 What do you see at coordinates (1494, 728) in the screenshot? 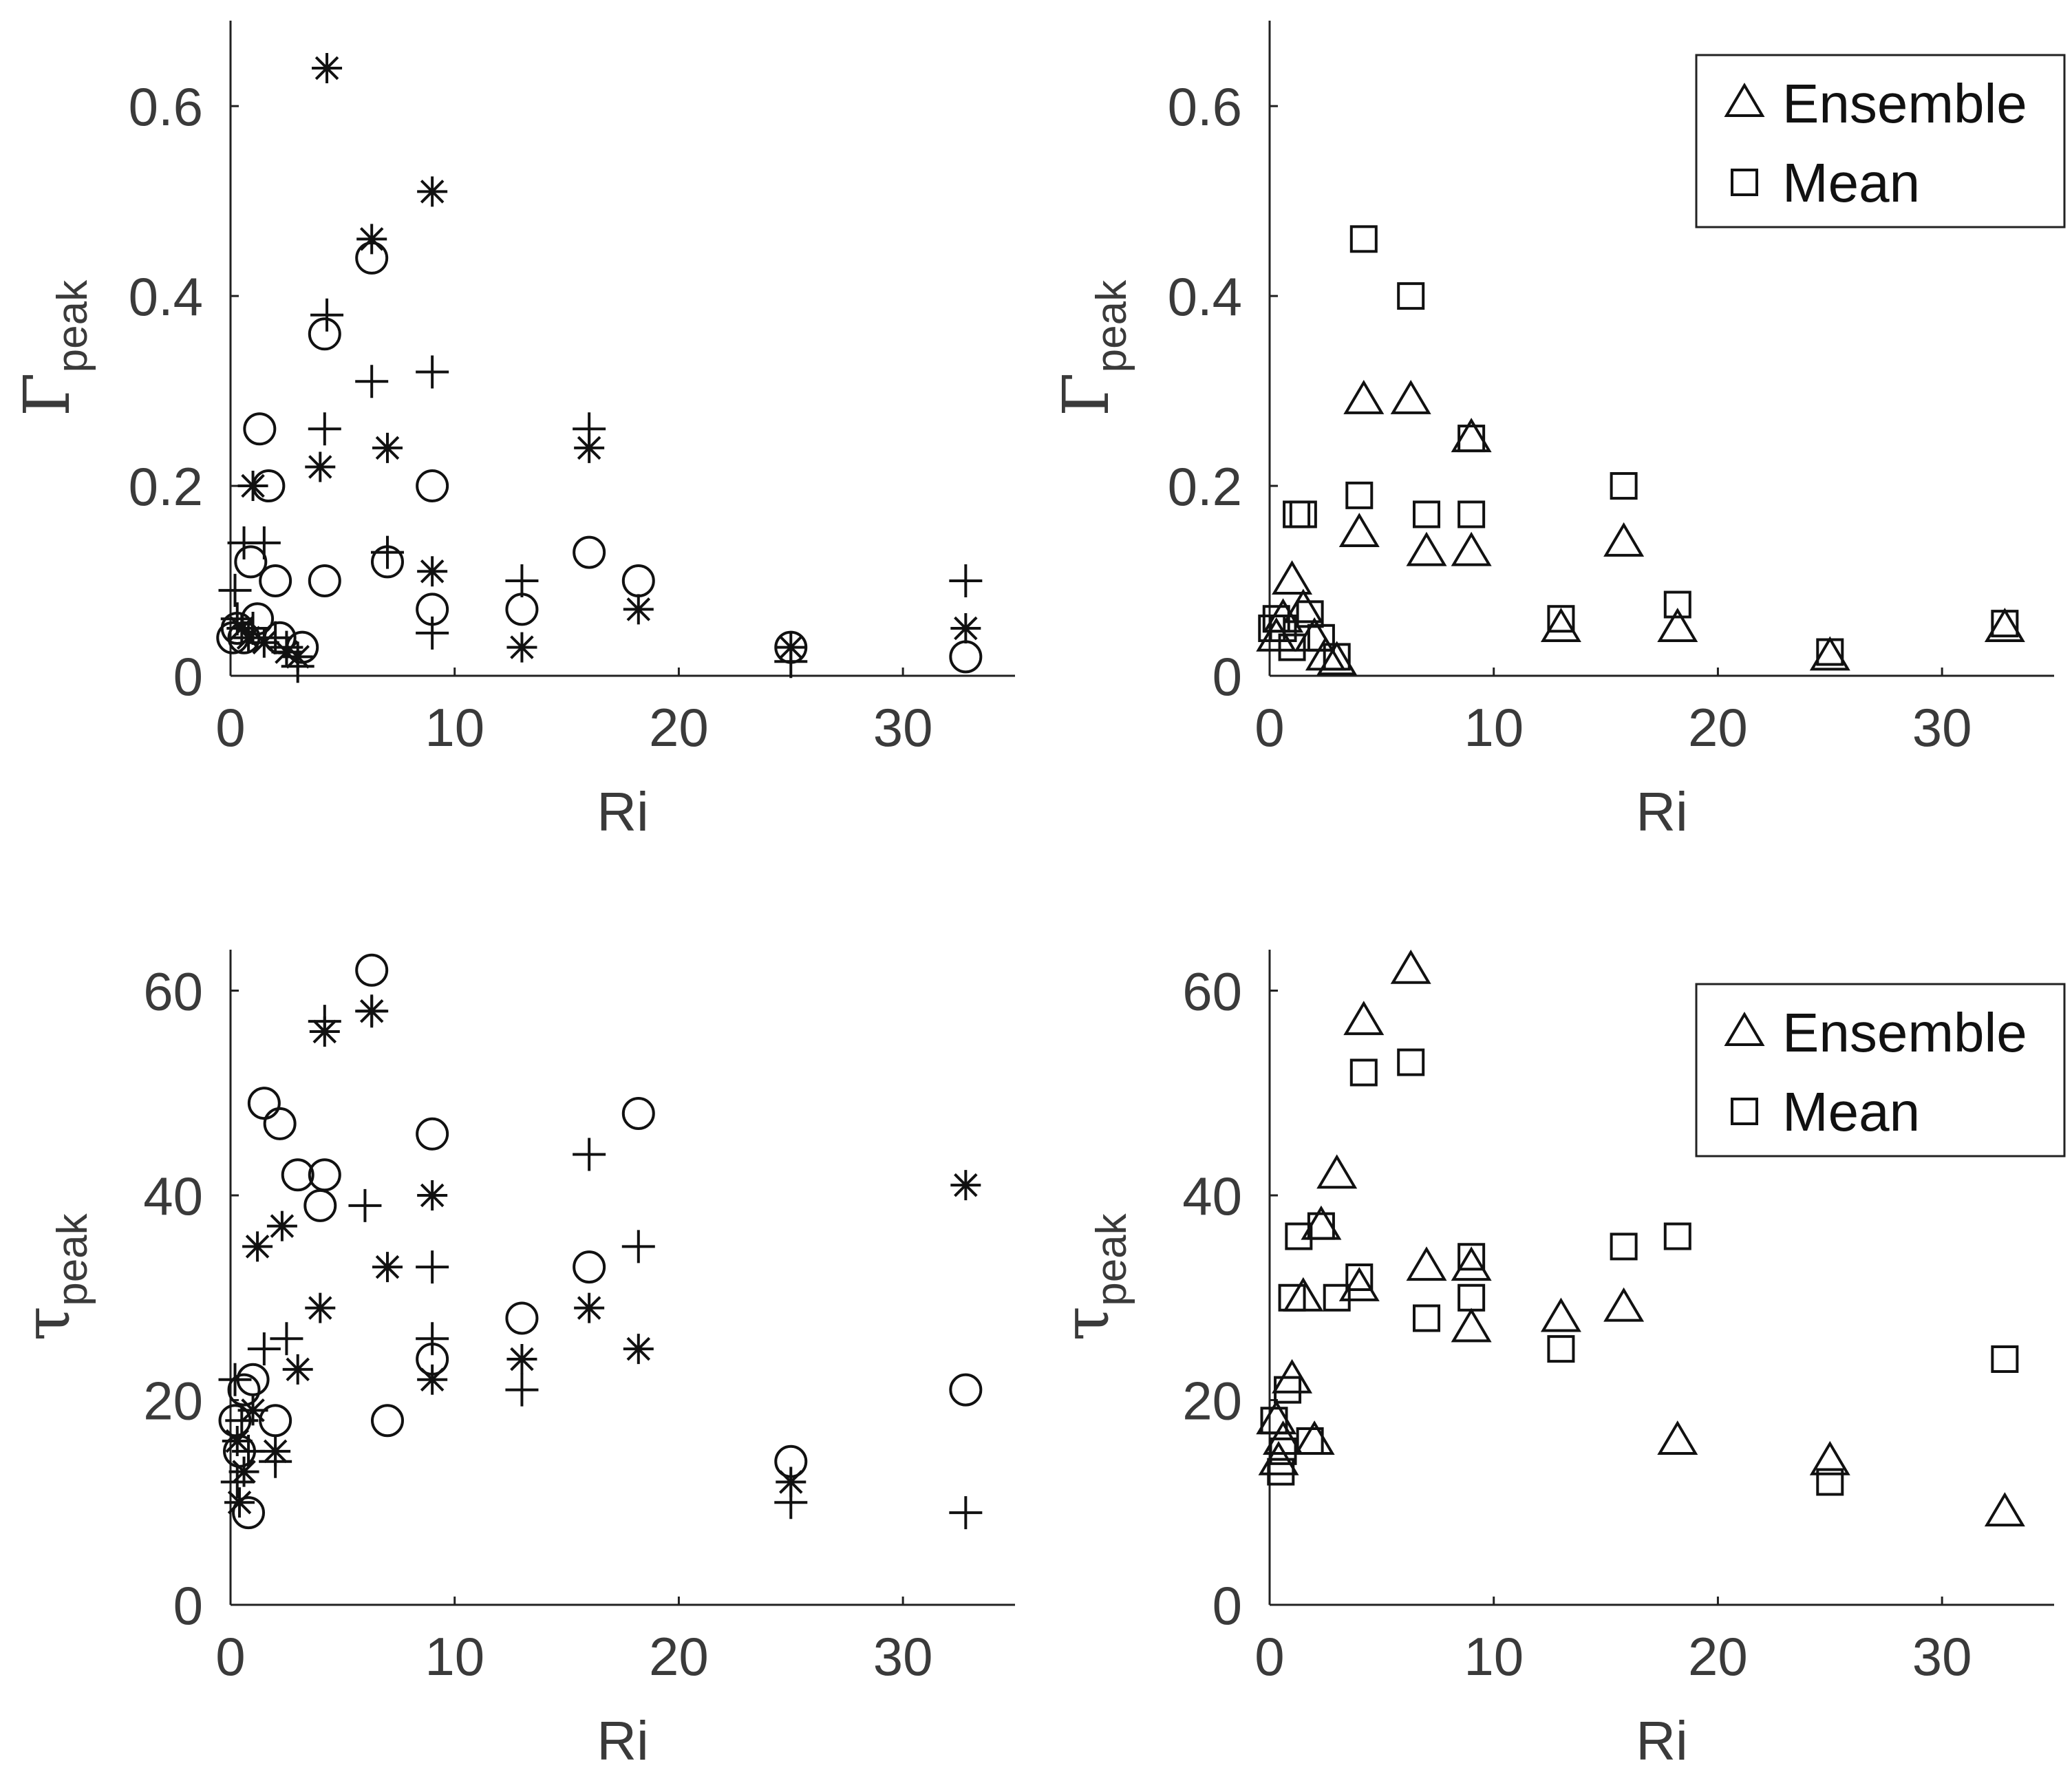
I see `x-tick-label: 10` at bounding box center [1494, 728].